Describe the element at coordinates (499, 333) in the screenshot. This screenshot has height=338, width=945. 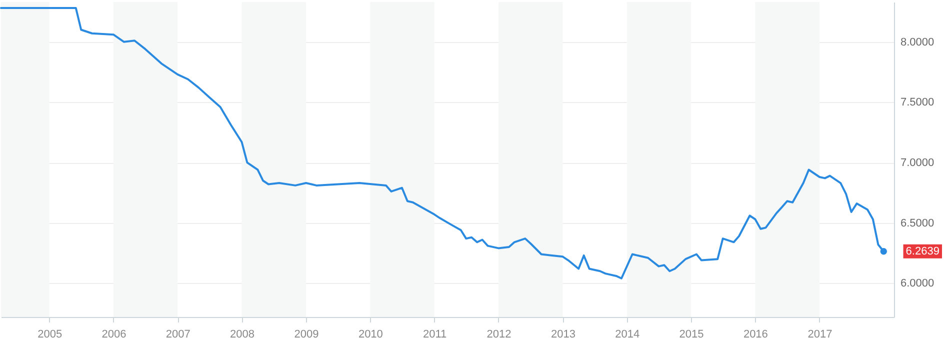
I see `x-tick-label: 2012` at that location.